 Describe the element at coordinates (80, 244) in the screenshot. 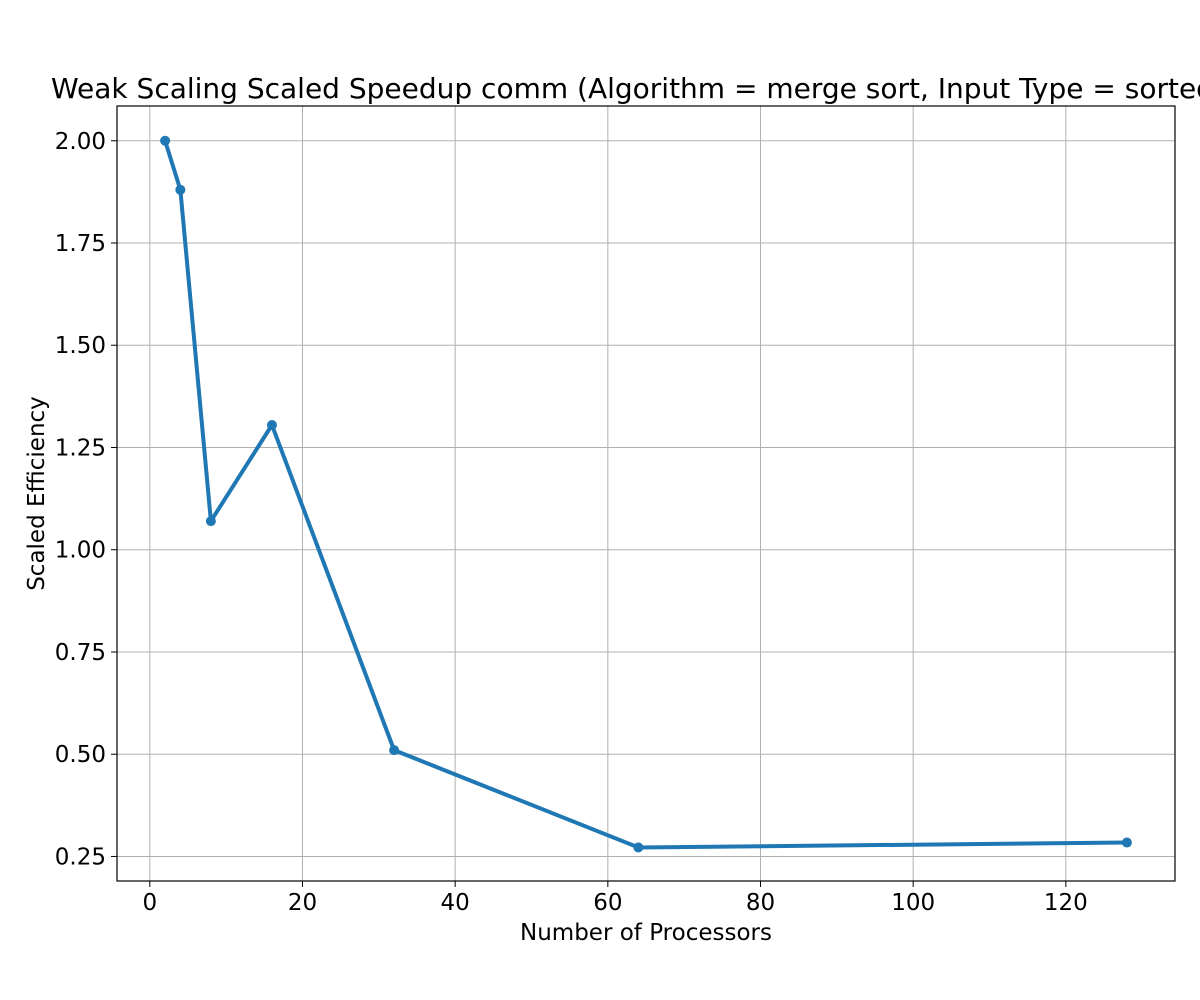

I see `y-tick-label: 1.75` at that location.